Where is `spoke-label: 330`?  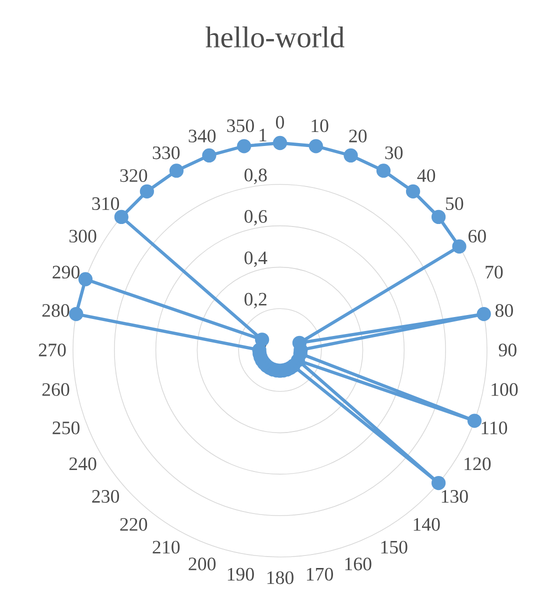 spoke-label: 330 is located at coordinates (166, 153).